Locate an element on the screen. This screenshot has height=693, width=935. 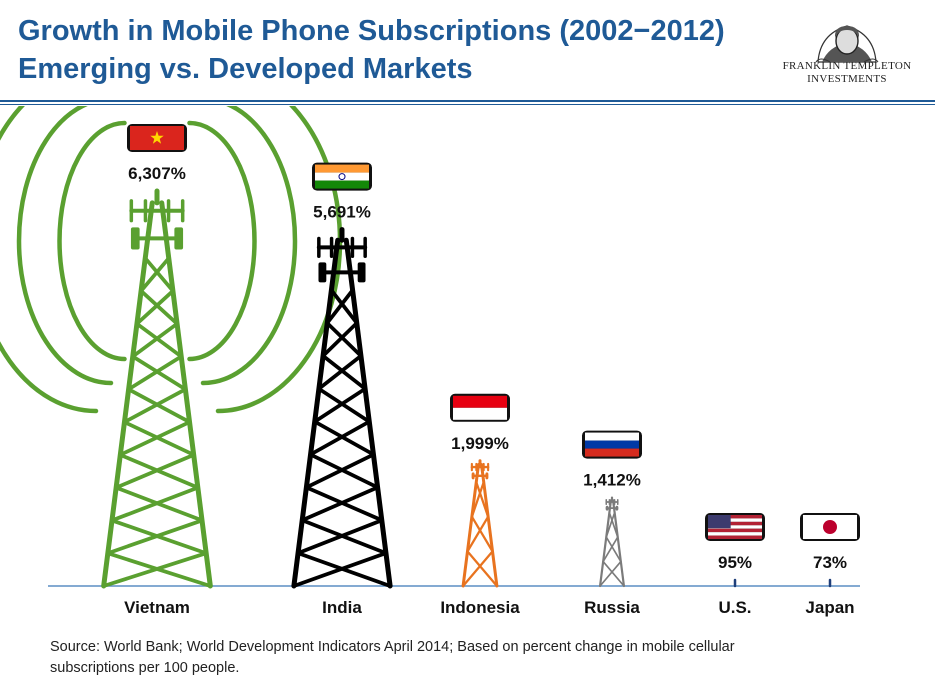
india-flag is located at coordinates (342, 176).